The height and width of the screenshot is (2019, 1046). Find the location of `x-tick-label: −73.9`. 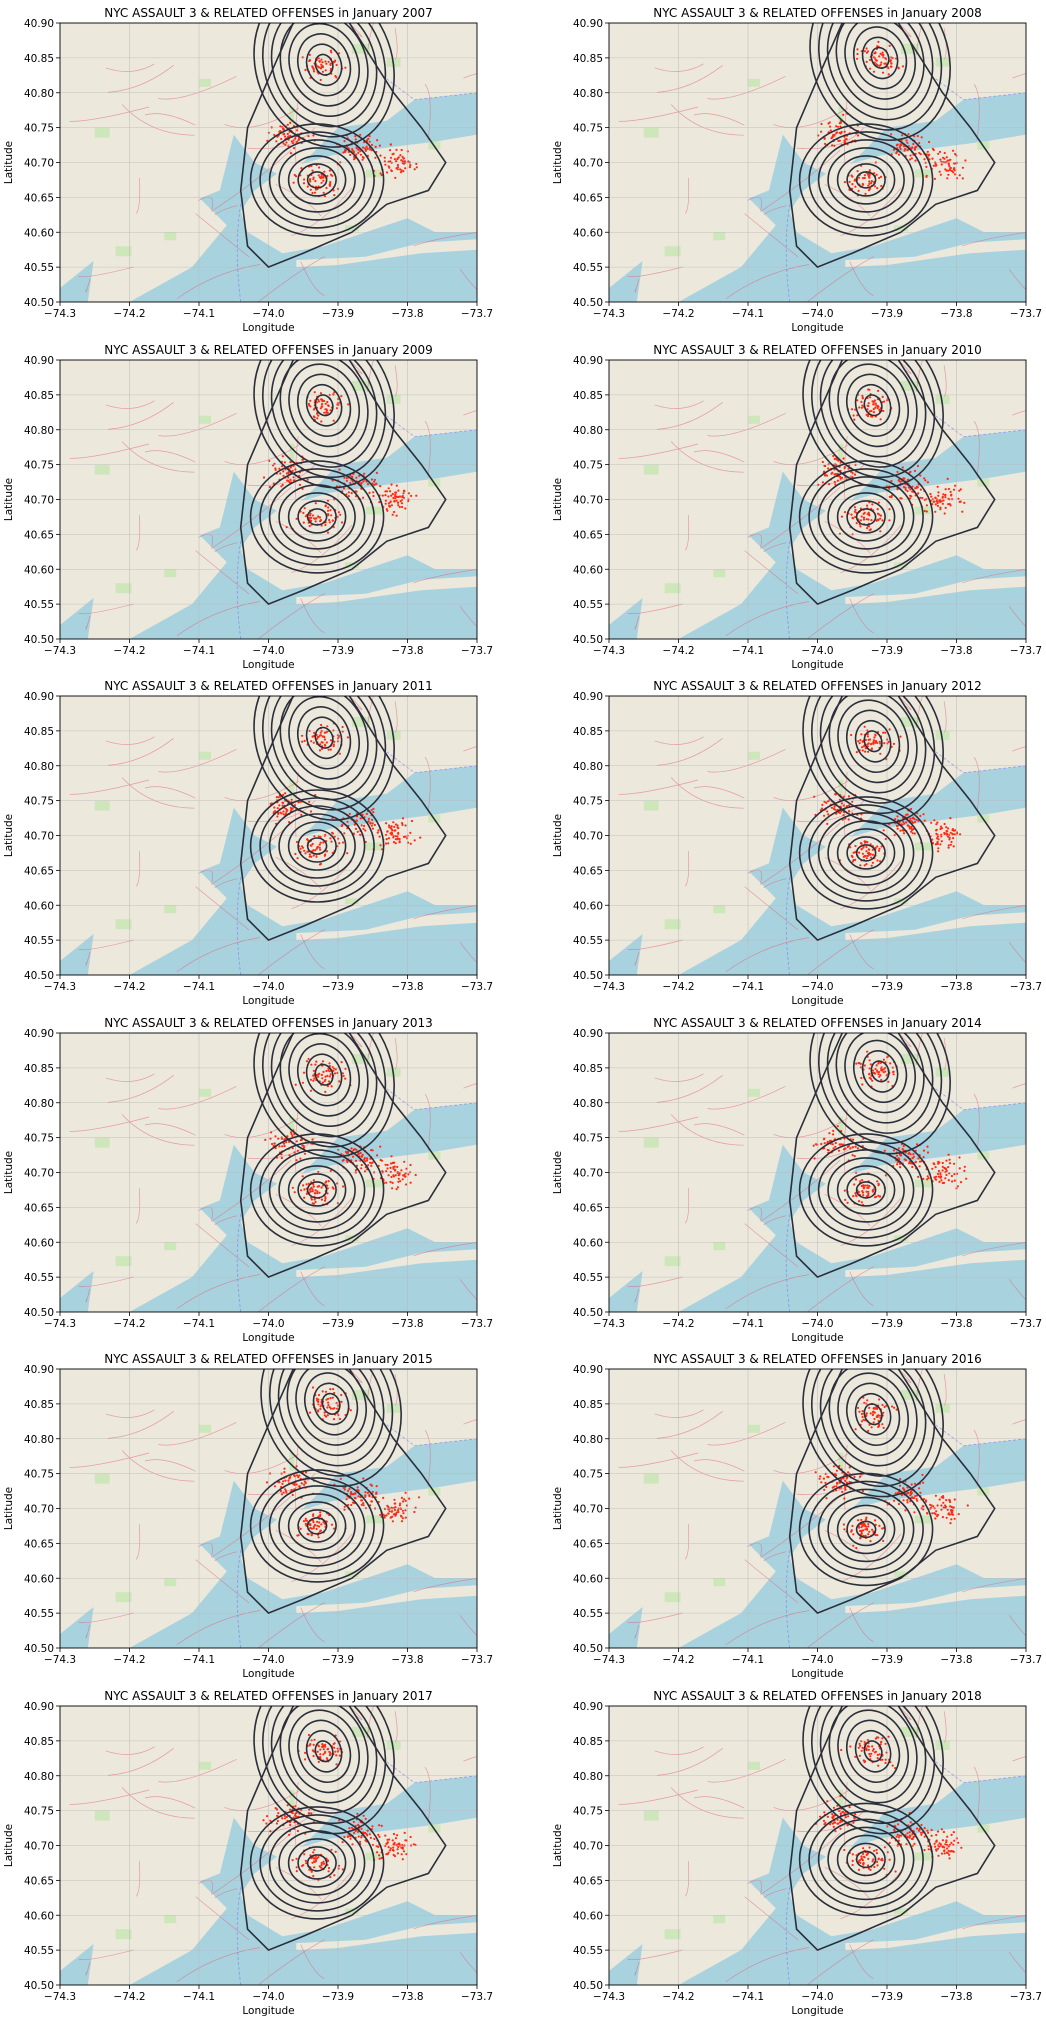

x-tick-label: −73.9 is located at coordinates (338, 1997).